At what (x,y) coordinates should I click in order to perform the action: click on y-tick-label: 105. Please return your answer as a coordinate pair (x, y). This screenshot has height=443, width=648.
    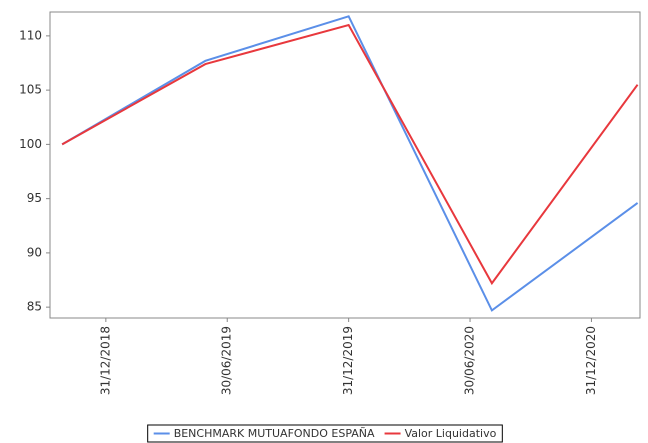
    Looking at the image, I should click on (30, 90).